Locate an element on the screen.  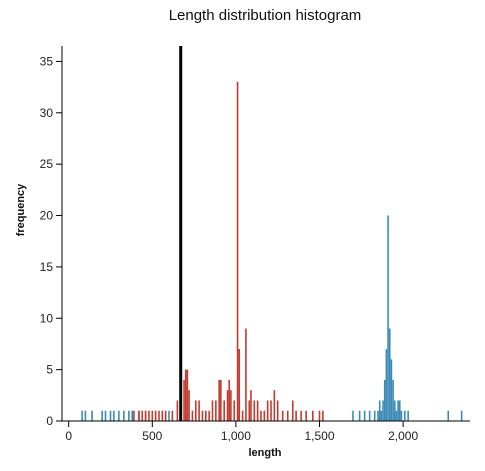
y-tick-label-30: 30 is located at coordinates (47, 113).